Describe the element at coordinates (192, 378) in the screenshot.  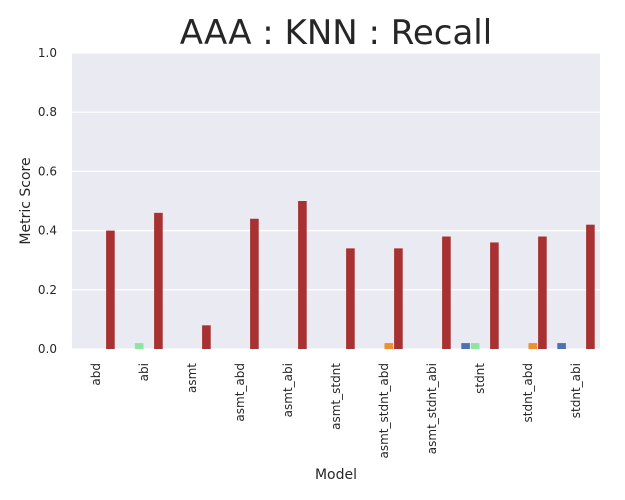
I see `x-tick-label: asmt` at that location.